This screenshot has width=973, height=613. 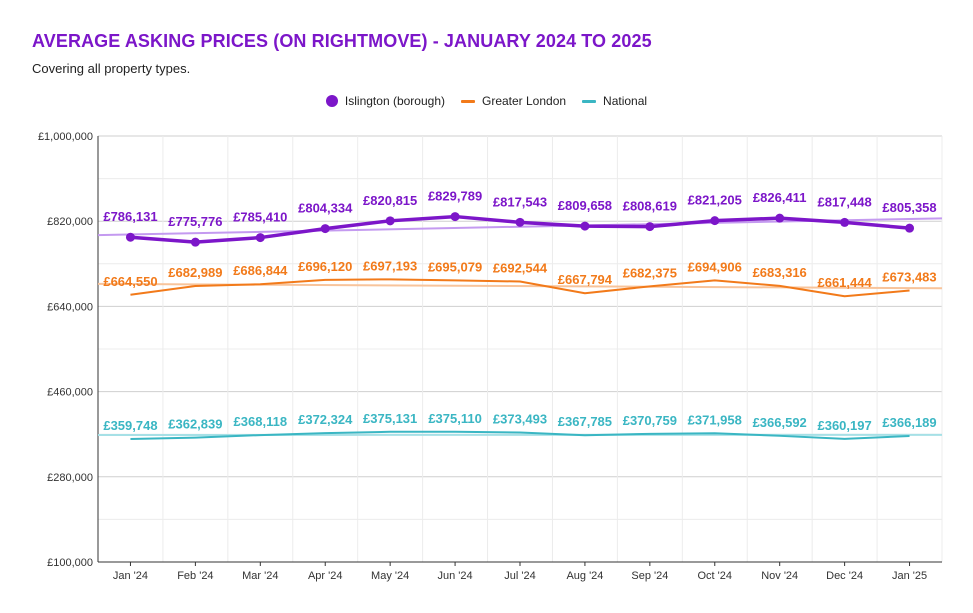 I want to click on data-label-series-1: £694,906, so click(x=715, y=266).